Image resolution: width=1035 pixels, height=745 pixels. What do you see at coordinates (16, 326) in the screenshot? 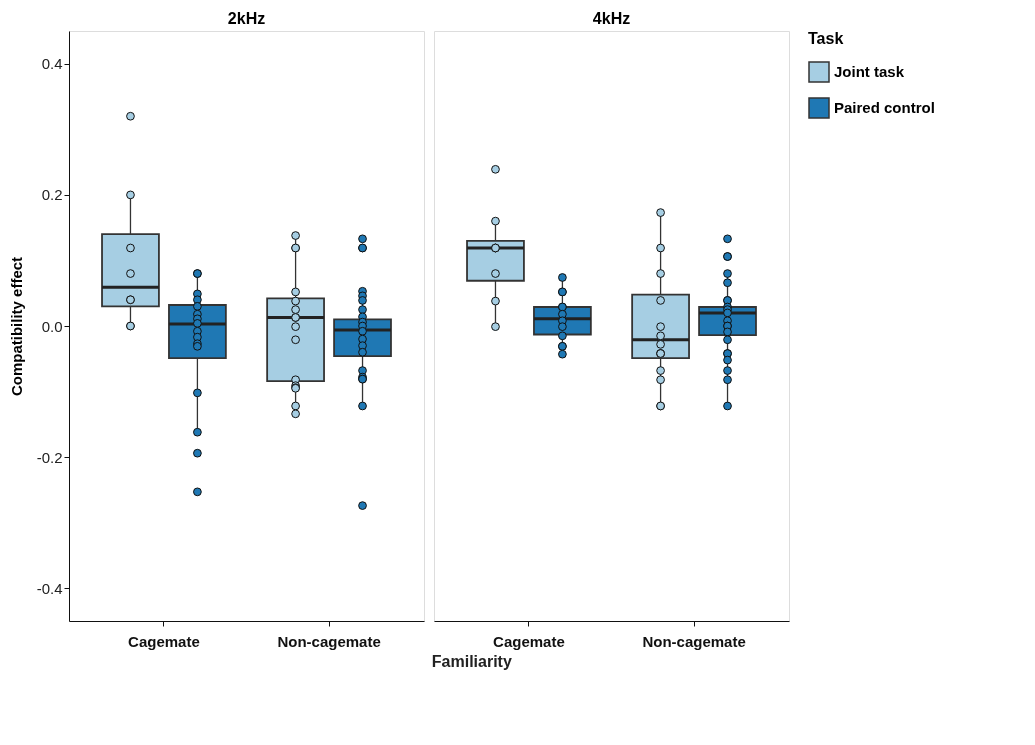
I see `y-axis-title: Compatibility effect` at bounding box center [16, 326].